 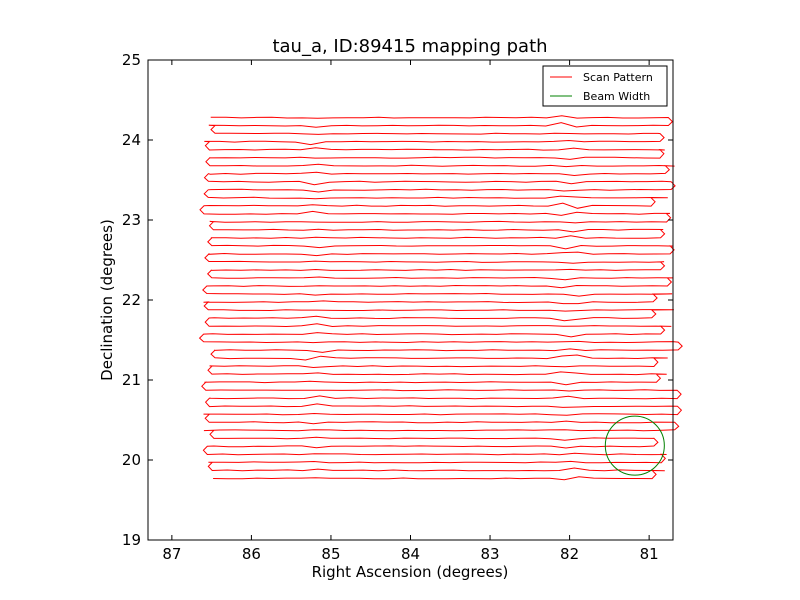 I want to click on legend-label-beam: Beam Width, so click(x=616, y=96).